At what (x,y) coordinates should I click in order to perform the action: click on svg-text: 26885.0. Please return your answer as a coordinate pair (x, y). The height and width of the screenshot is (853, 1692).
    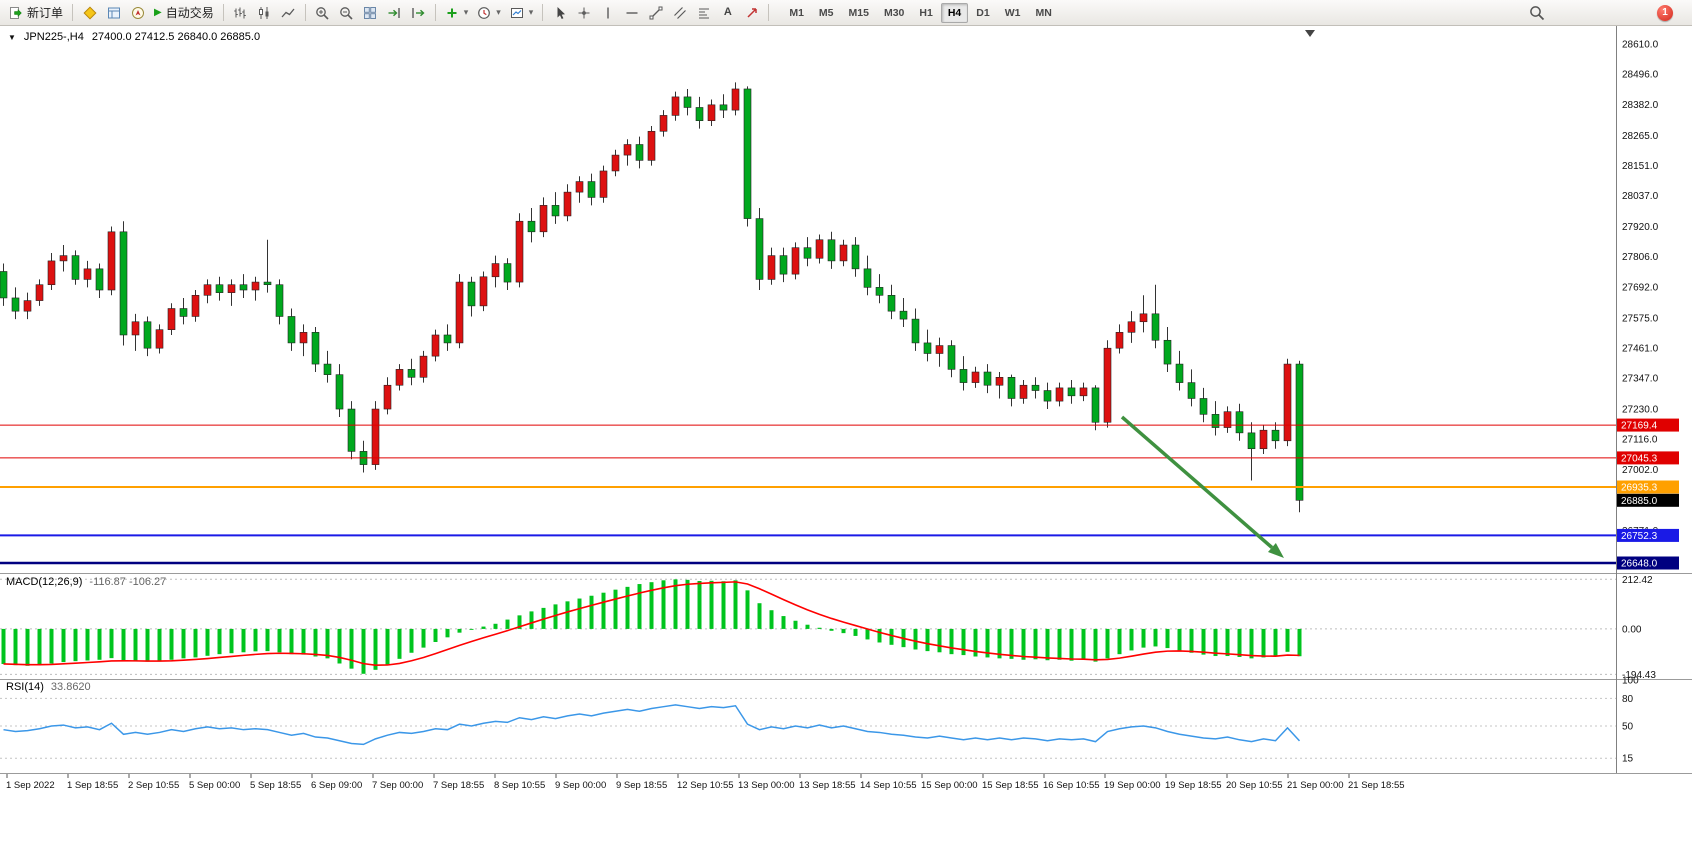
    Looking at the image, I should click on (1639, 501).